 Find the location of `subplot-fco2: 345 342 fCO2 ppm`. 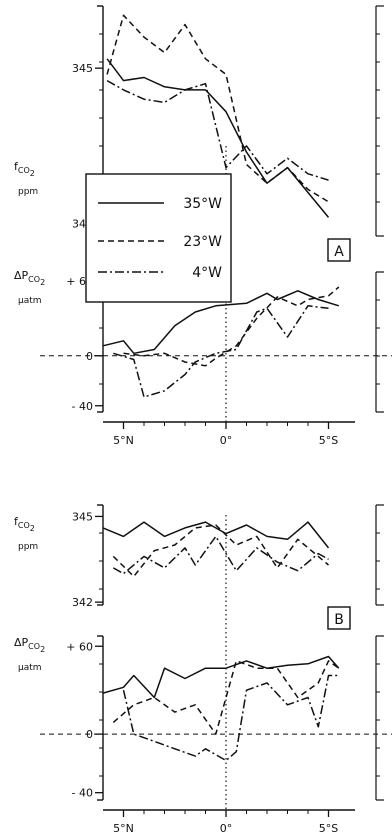

subplot-fco2: 345 342 fCO2 ppm is located at coordinates (199, 556).